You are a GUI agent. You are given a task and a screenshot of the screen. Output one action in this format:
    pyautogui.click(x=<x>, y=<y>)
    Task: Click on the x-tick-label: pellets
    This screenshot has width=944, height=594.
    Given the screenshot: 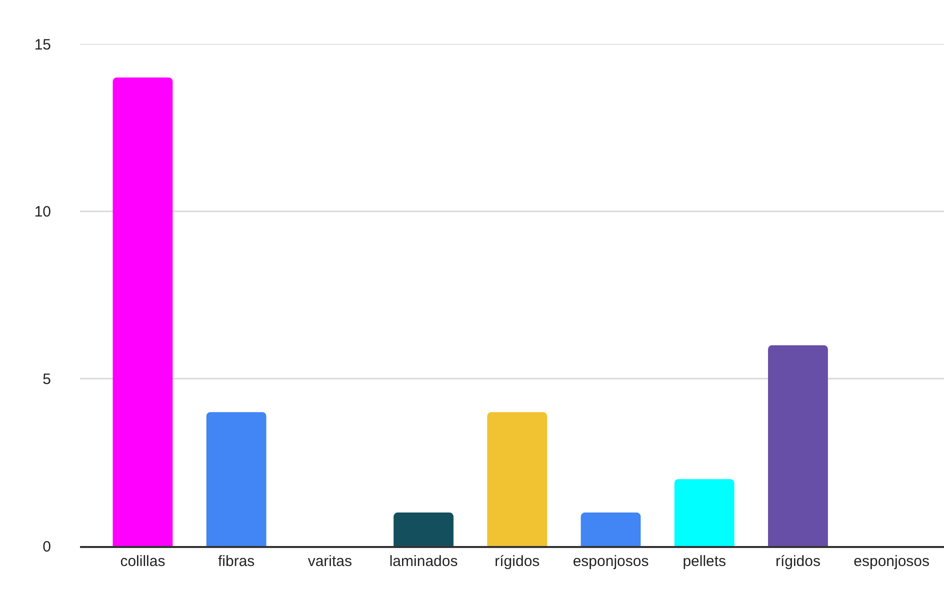 What is the action you would take?
    pyautogui.click(x=704, y=561)
    